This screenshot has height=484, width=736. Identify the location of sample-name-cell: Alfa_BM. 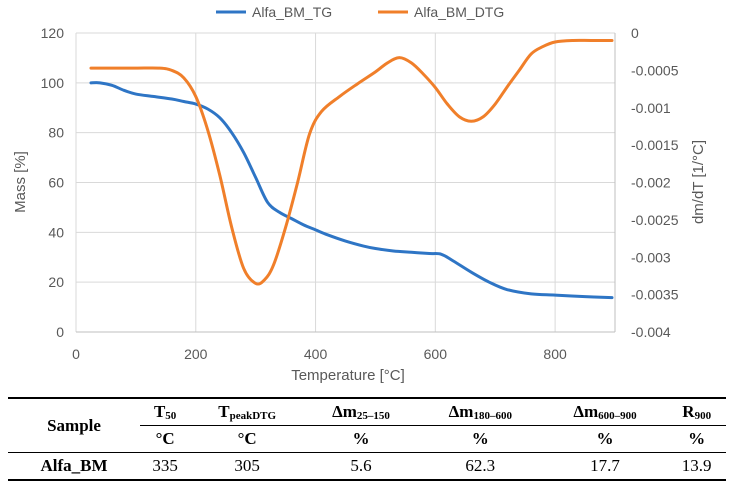
(74, 466).